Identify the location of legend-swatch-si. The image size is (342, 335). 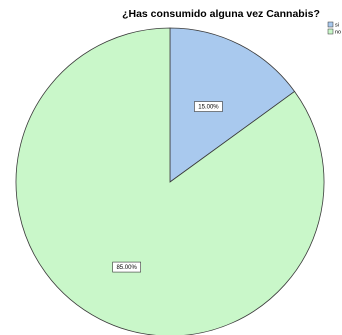
(330, 24).